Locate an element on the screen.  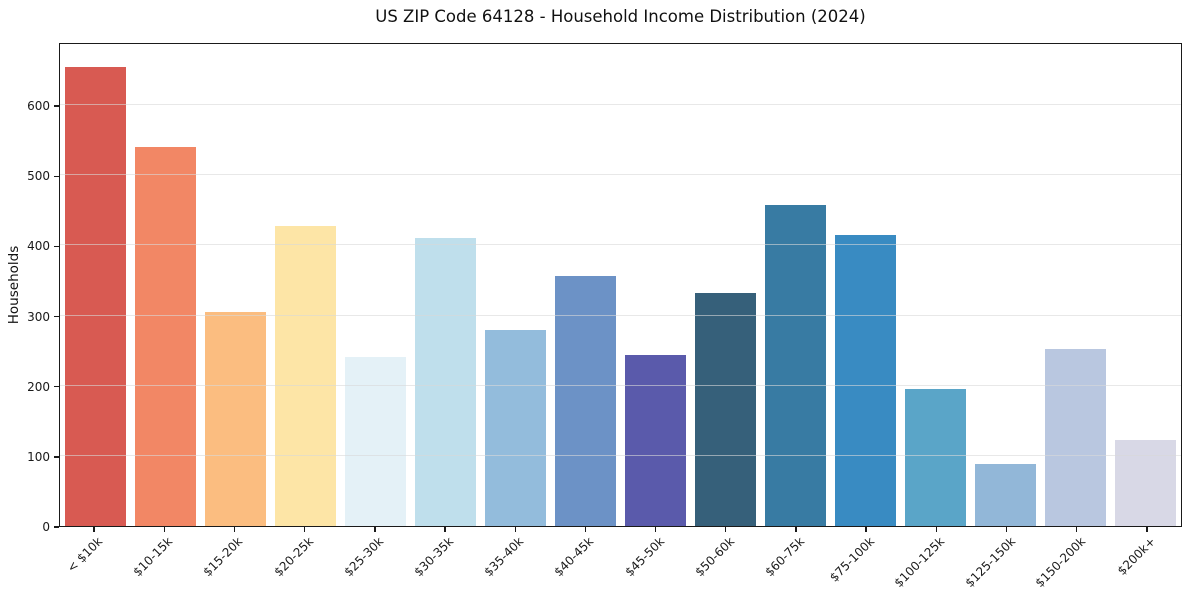
bar-$40-45k is located at coordinates (585, 401).